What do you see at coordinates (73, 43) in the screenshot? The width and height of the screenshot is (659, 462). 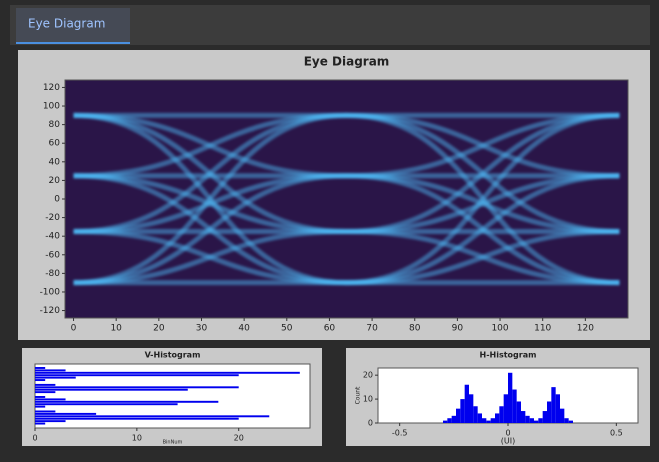 I see `tab-underline` at bounding box center [73, 43].